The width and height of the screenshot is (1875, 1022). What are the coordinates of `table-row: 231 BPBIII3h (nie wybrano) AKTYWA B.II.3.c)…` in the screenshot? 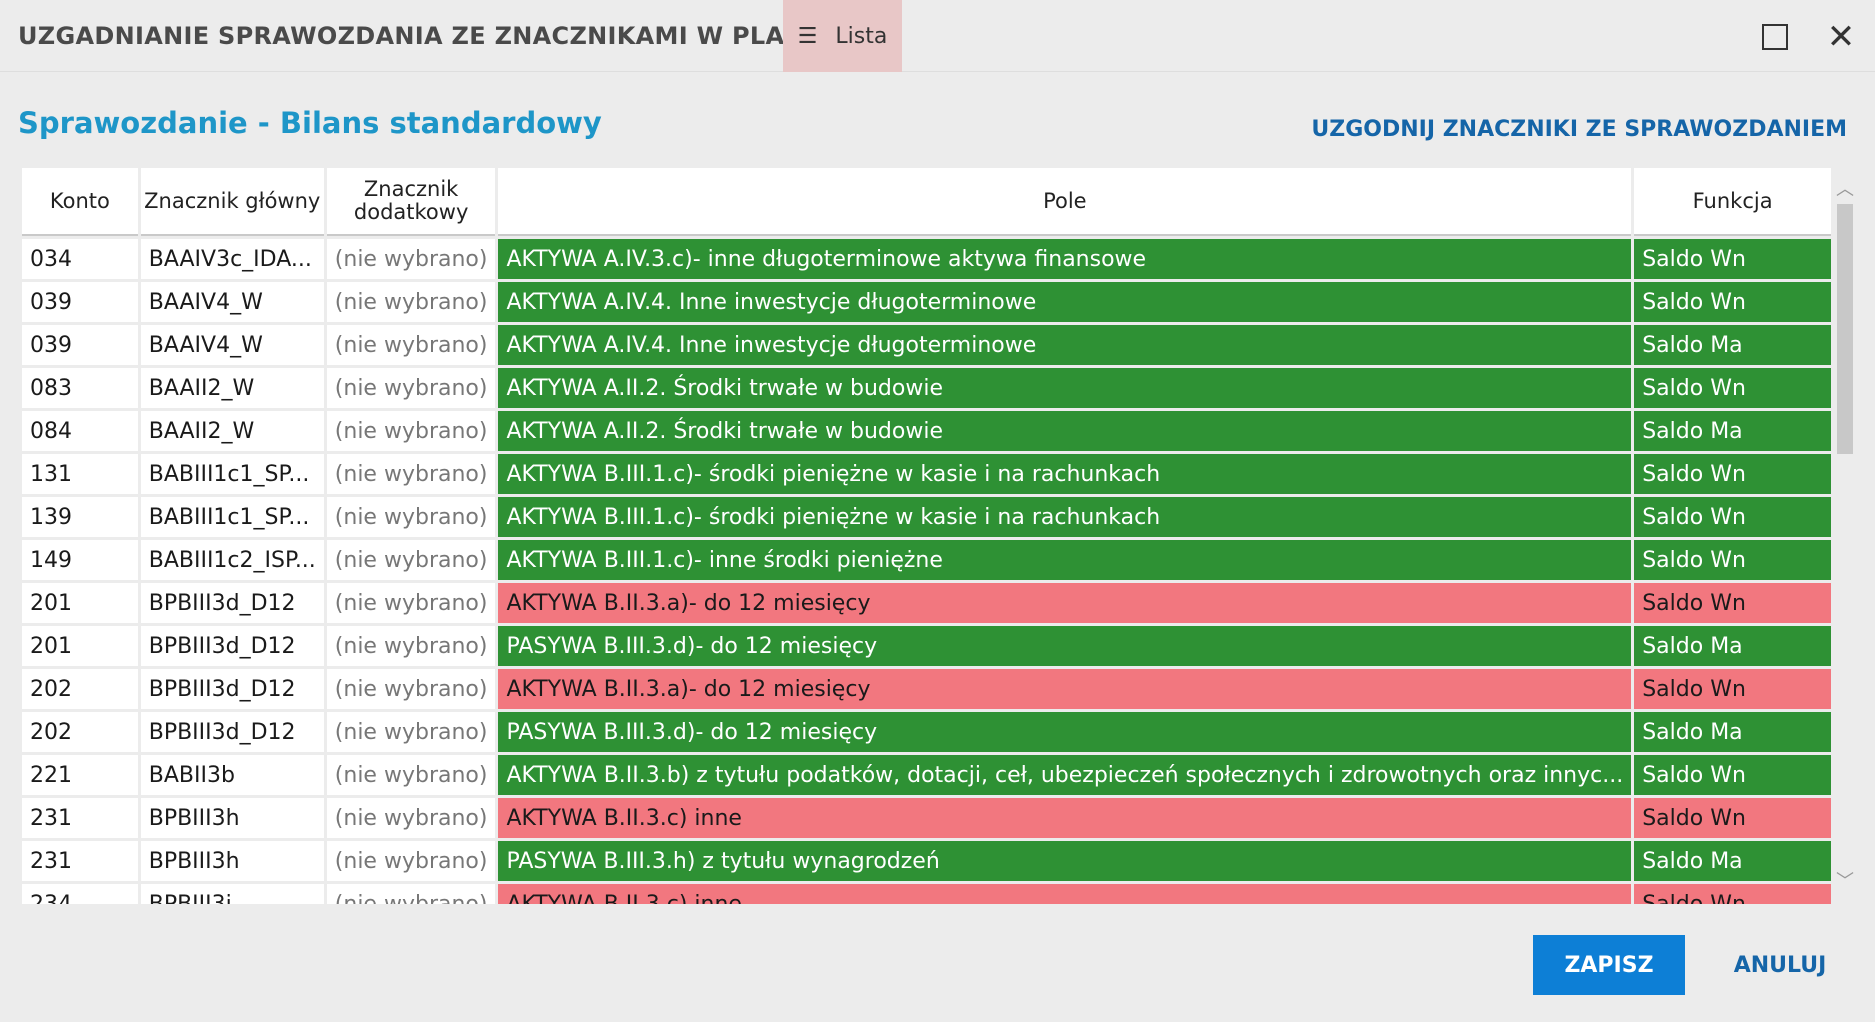 It's located at (926, 818).